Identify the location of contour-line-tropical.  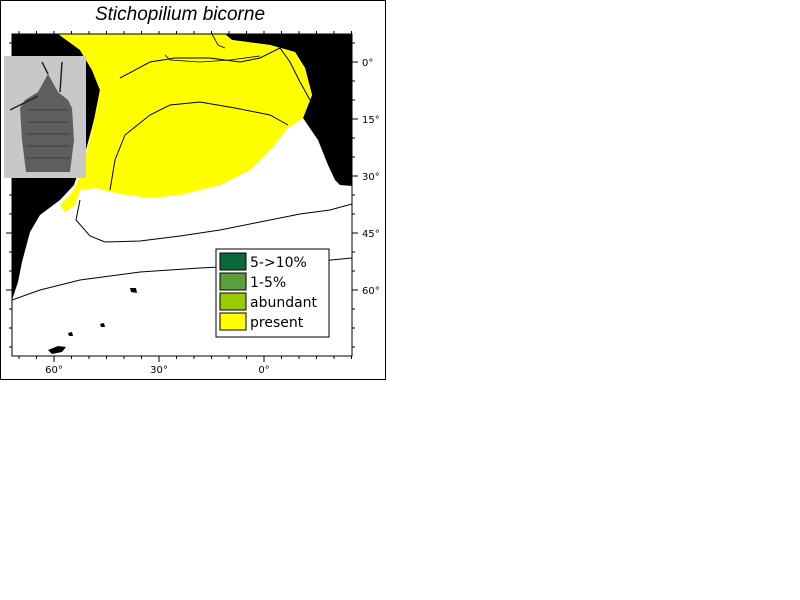
(199, 146).